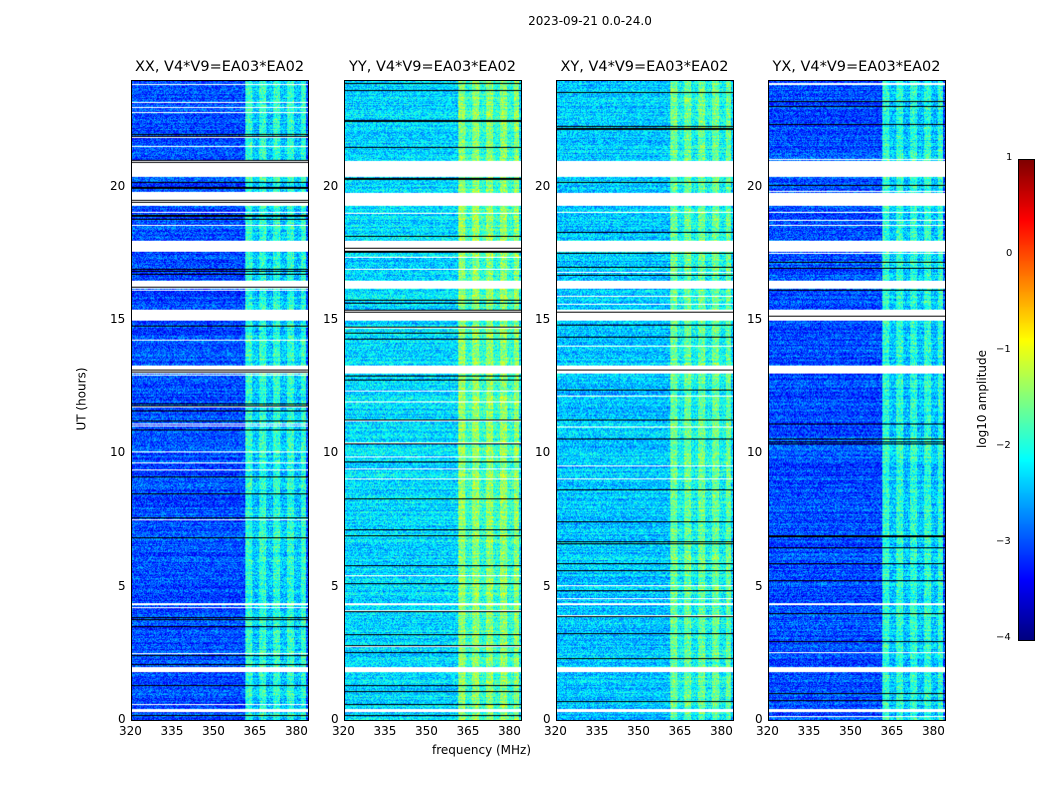  What do you see at coordinates (1003, 541) in the screenshot?
I see `colorbar-tick-label: −3` at bounding box center [1003, 541].